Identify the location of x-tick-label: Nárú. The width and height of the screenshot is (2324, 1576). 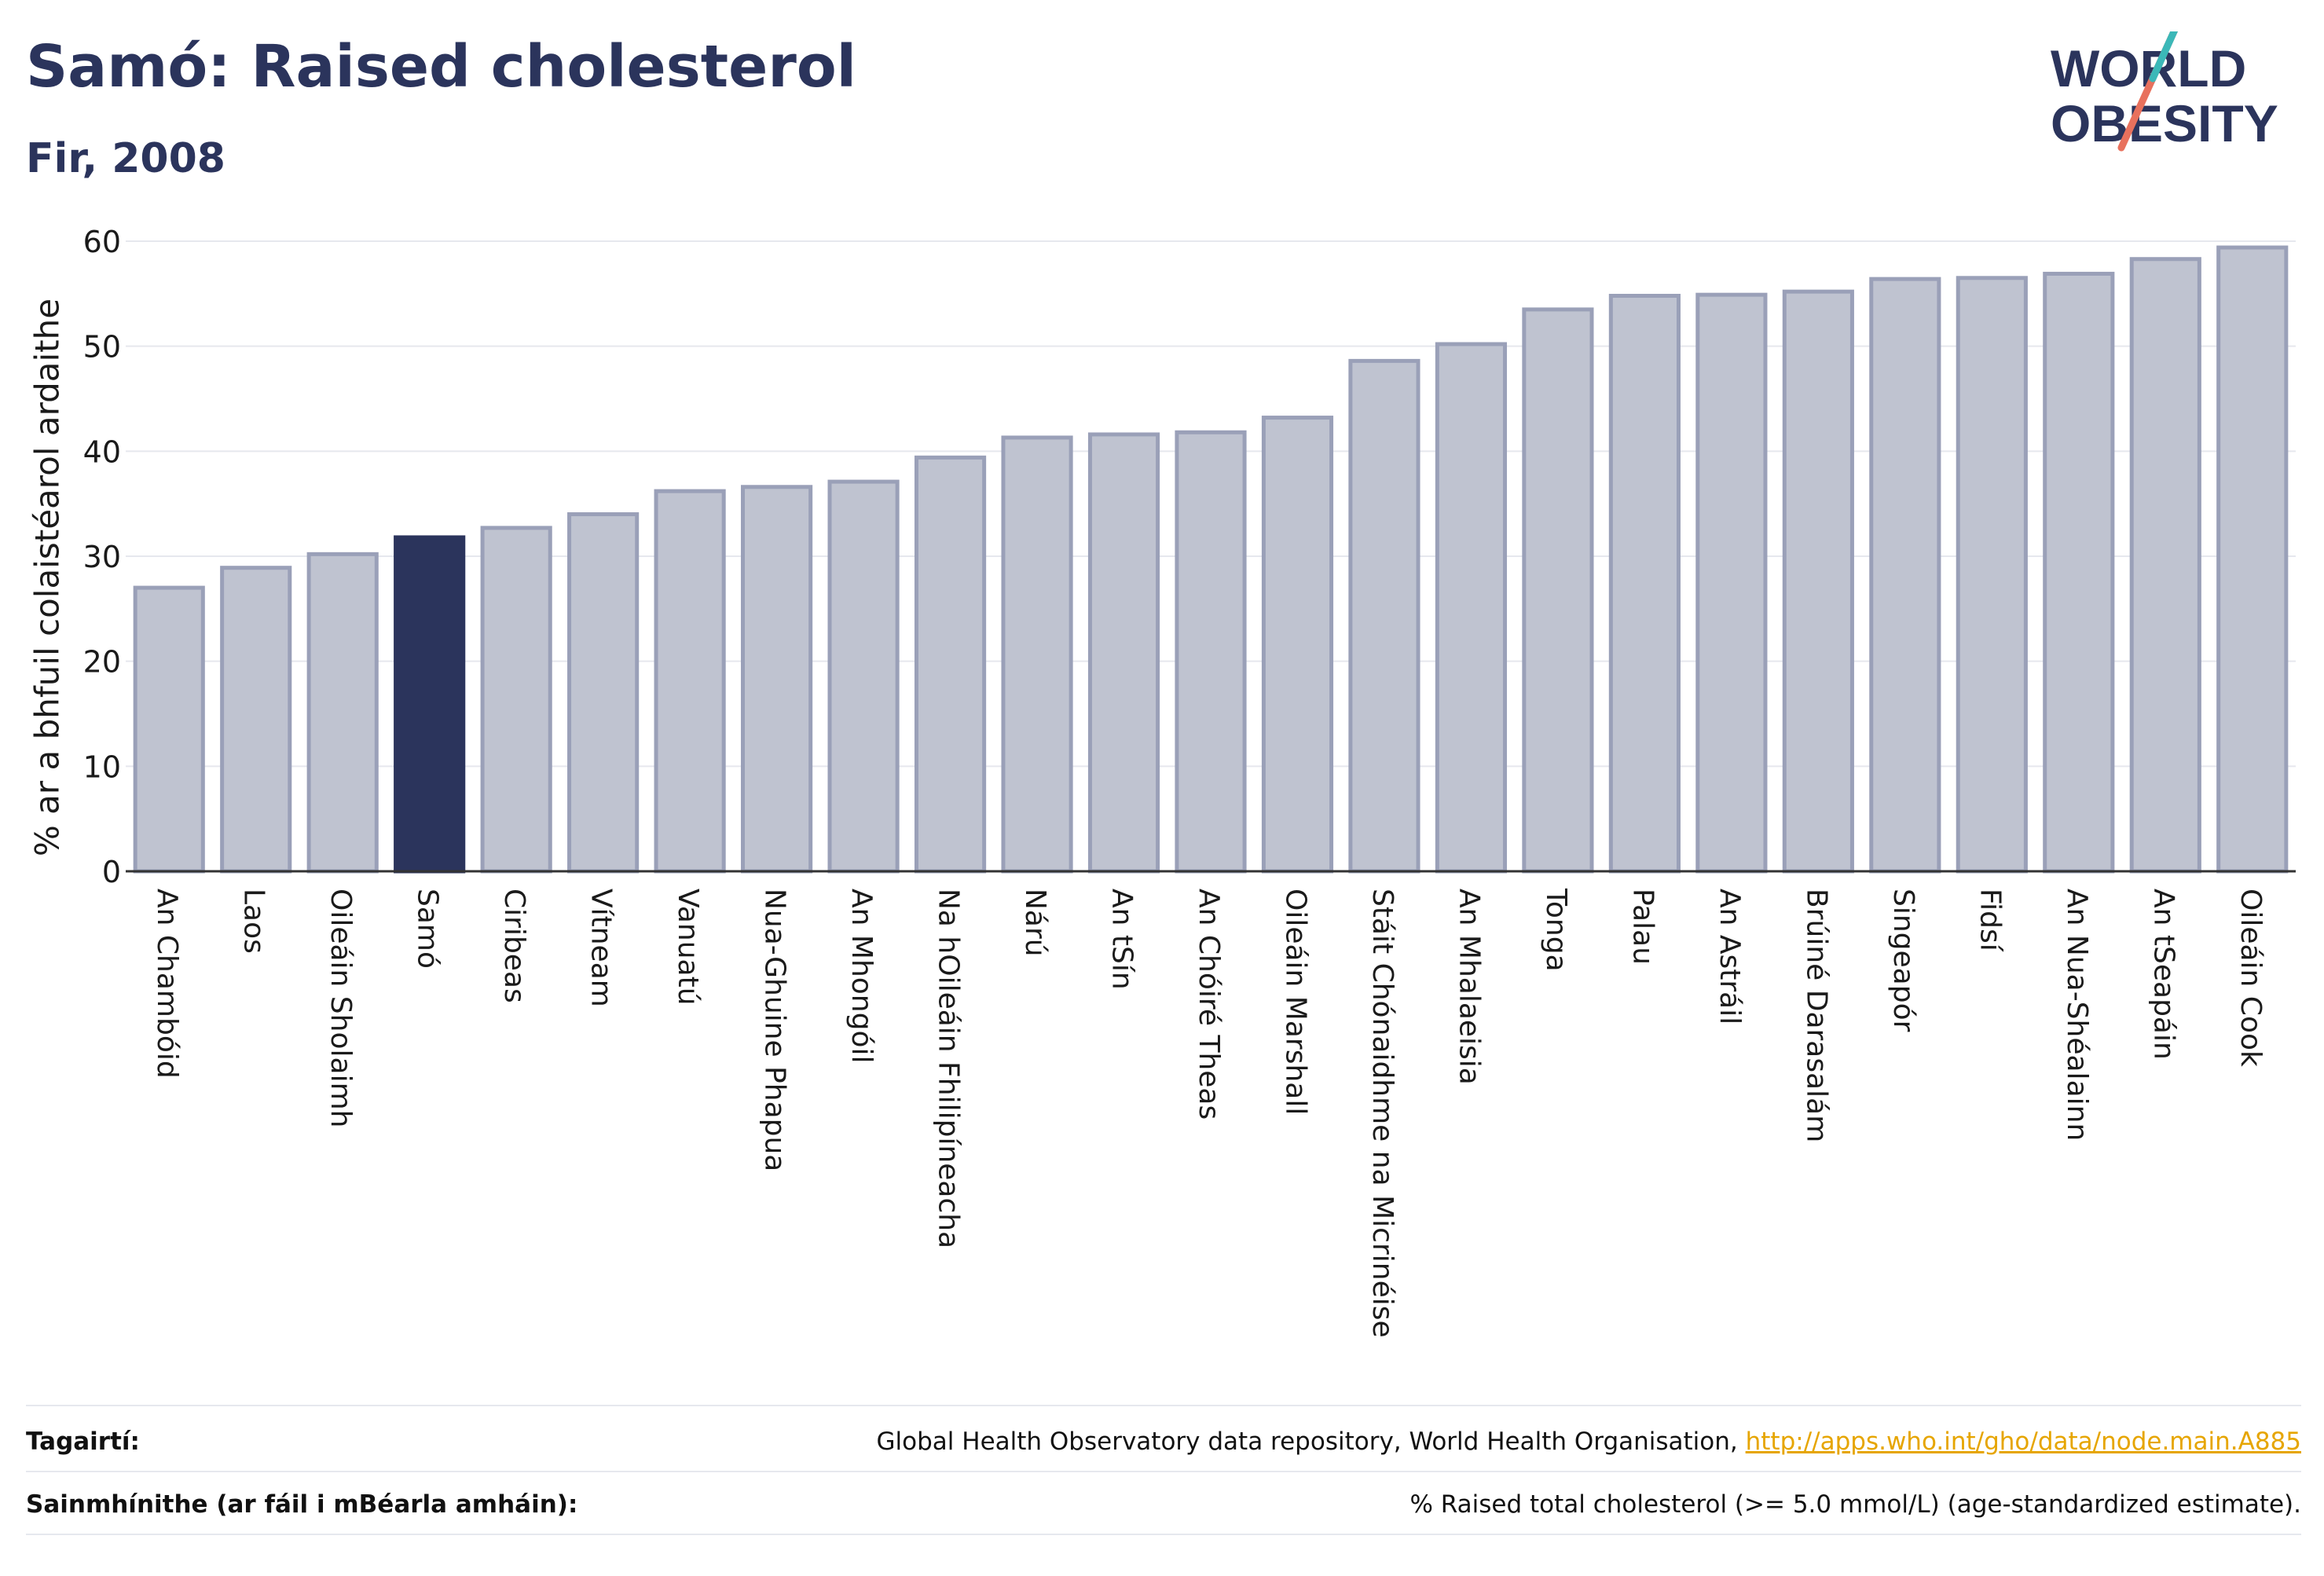
(1035, 923).